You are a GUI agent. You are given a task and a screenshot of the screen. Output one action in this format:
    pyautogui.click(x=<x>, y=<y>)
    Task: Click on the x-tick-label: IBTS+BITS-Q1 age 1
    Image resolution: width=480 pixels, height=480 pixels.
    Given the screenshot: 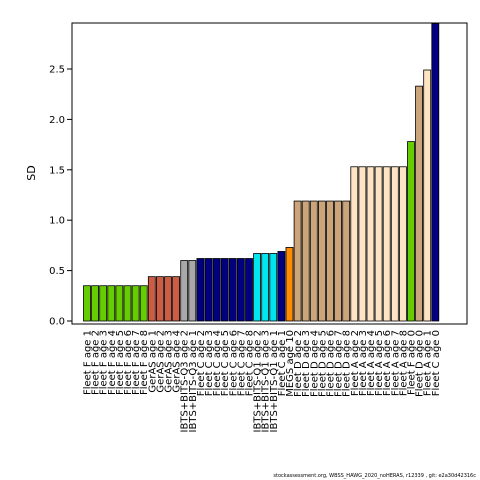 What is the action you would take?
    pyautogui.click(x=274, y=381)
    